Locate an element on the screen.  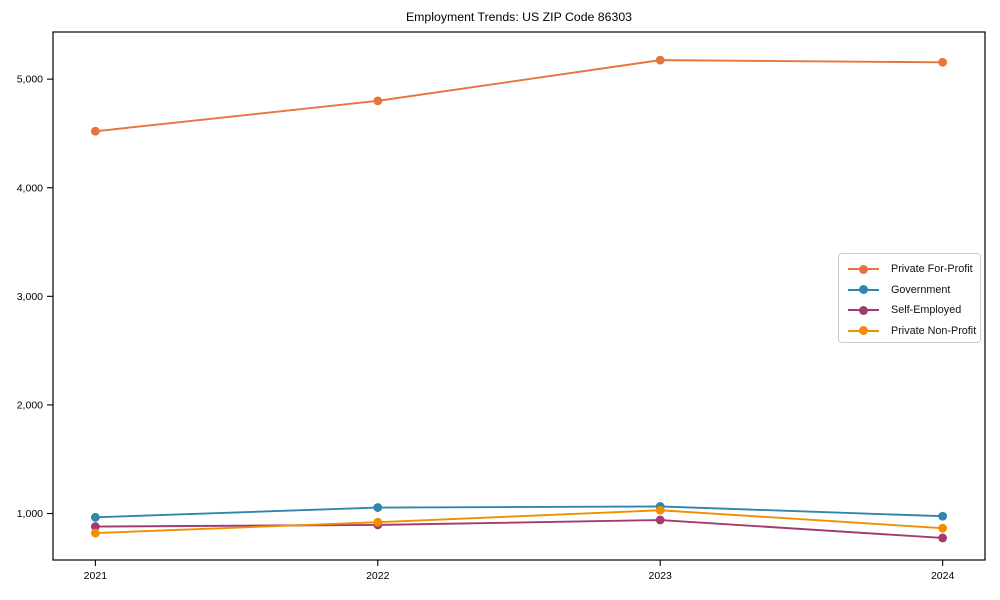
y-tick-label: 4,000 is located at coordinates (30, 188).